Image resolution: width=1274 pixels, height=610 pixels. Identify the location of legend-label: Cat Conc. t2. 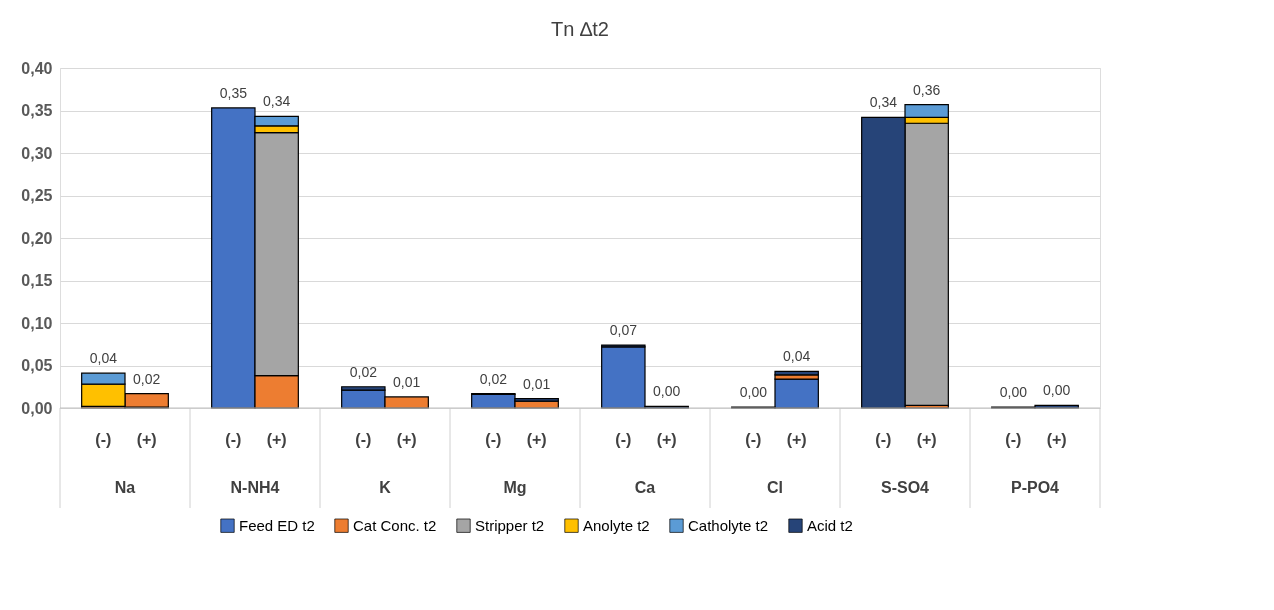
(395, 525).